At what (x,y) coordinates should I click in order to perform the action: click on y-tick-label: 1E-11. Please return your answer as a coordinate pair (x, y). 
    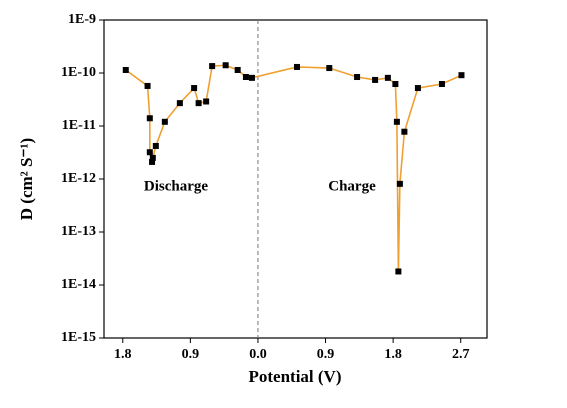
    Looking at the image, I should click on (79, 125).